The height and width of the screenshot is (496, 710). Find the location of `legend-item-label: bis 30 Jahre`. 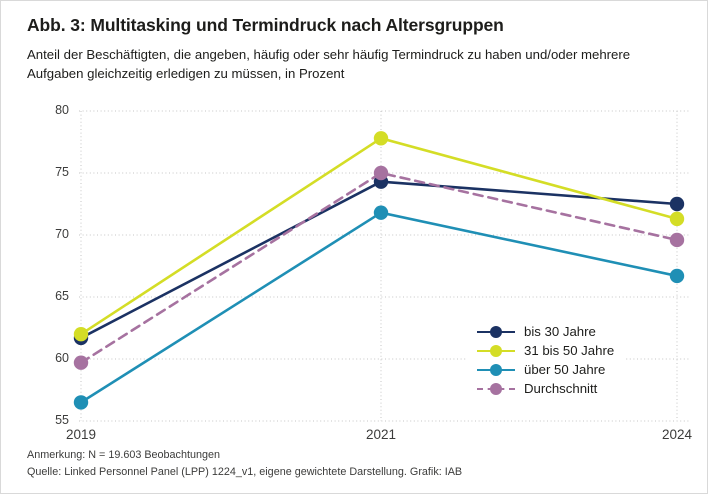

legend-item-label: bis 30 Jahre is located at coordinates (560, 331).